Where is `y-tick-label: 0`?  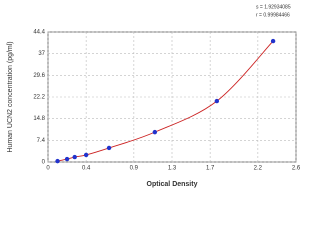 y-tick-label: 0 is located at coordinates (44, 163).